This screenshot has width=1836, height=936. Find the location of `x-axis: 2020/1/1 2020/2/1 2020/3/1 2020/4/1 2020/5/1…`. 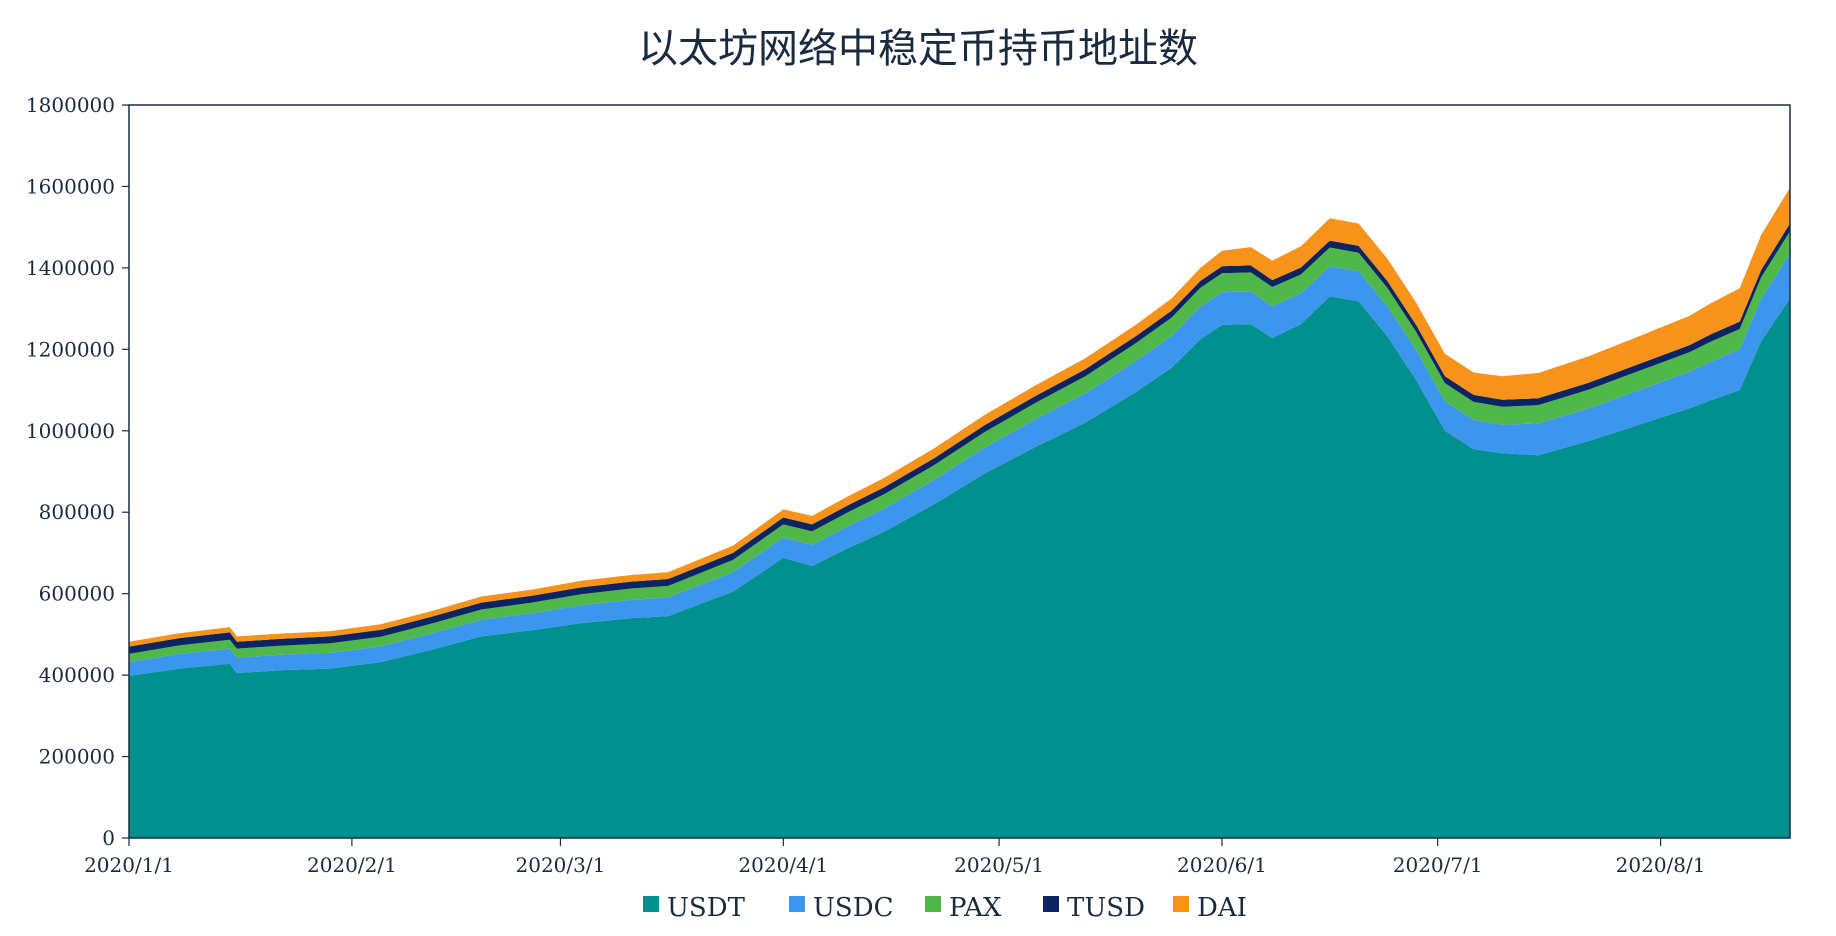

x-axis: 2020/1/1 2020/2/1 2020/3/1 2020/4/1 2020/5/1… is located at coordinates (894, 857).